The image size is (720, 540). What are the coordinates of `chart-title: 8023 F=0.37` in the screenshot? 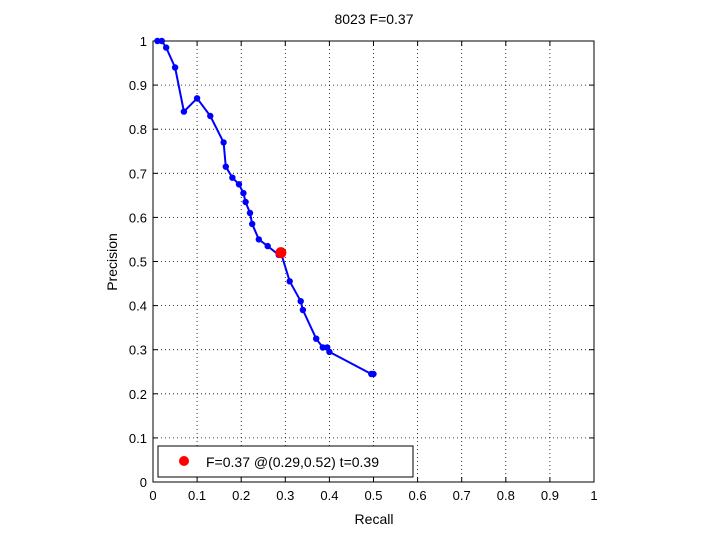 It's located at (373, 19).